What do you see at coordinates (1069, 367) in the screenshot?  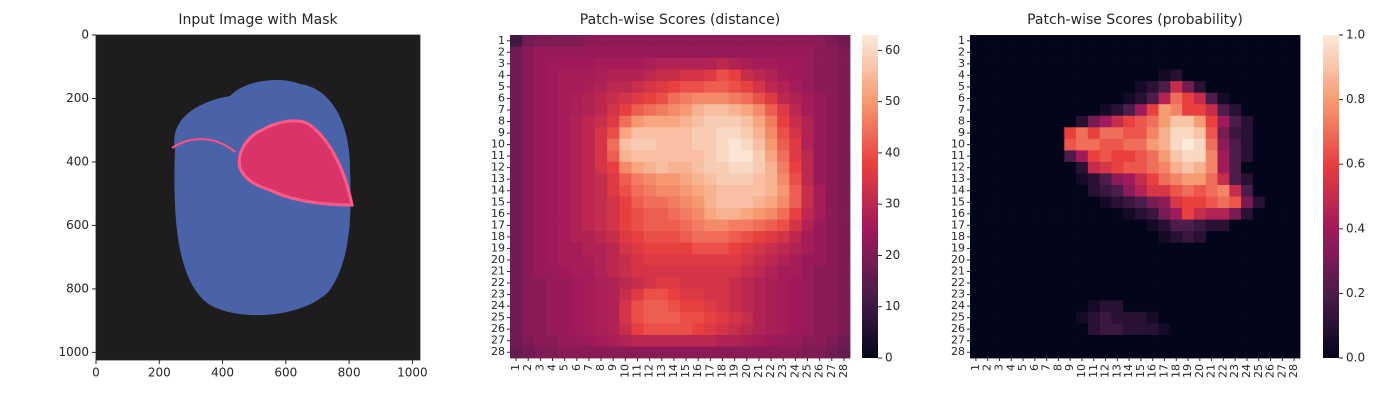 I see `x-tick-label: 9` at bounding box center [1069, 367].